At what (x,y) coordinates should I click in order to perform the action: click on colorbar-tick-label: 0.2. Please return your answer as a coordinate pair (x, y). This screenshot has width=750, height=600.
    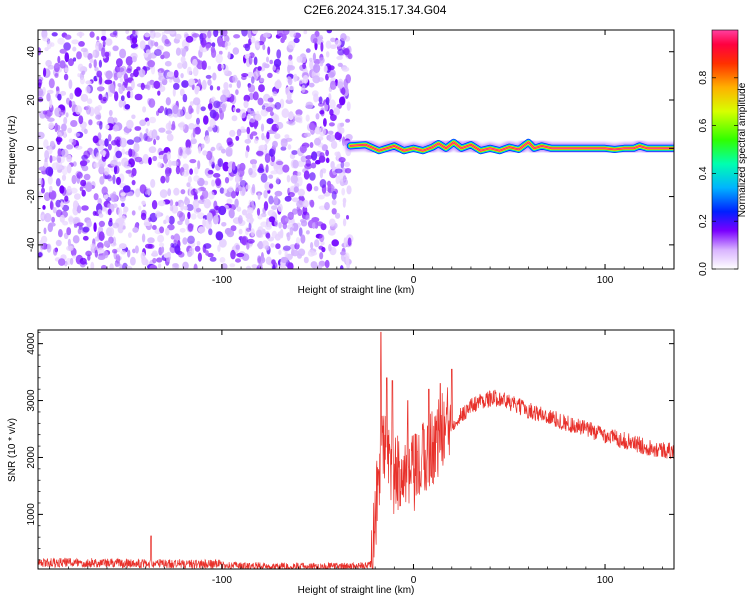
    Looking at the image, I should click on (703, 221).